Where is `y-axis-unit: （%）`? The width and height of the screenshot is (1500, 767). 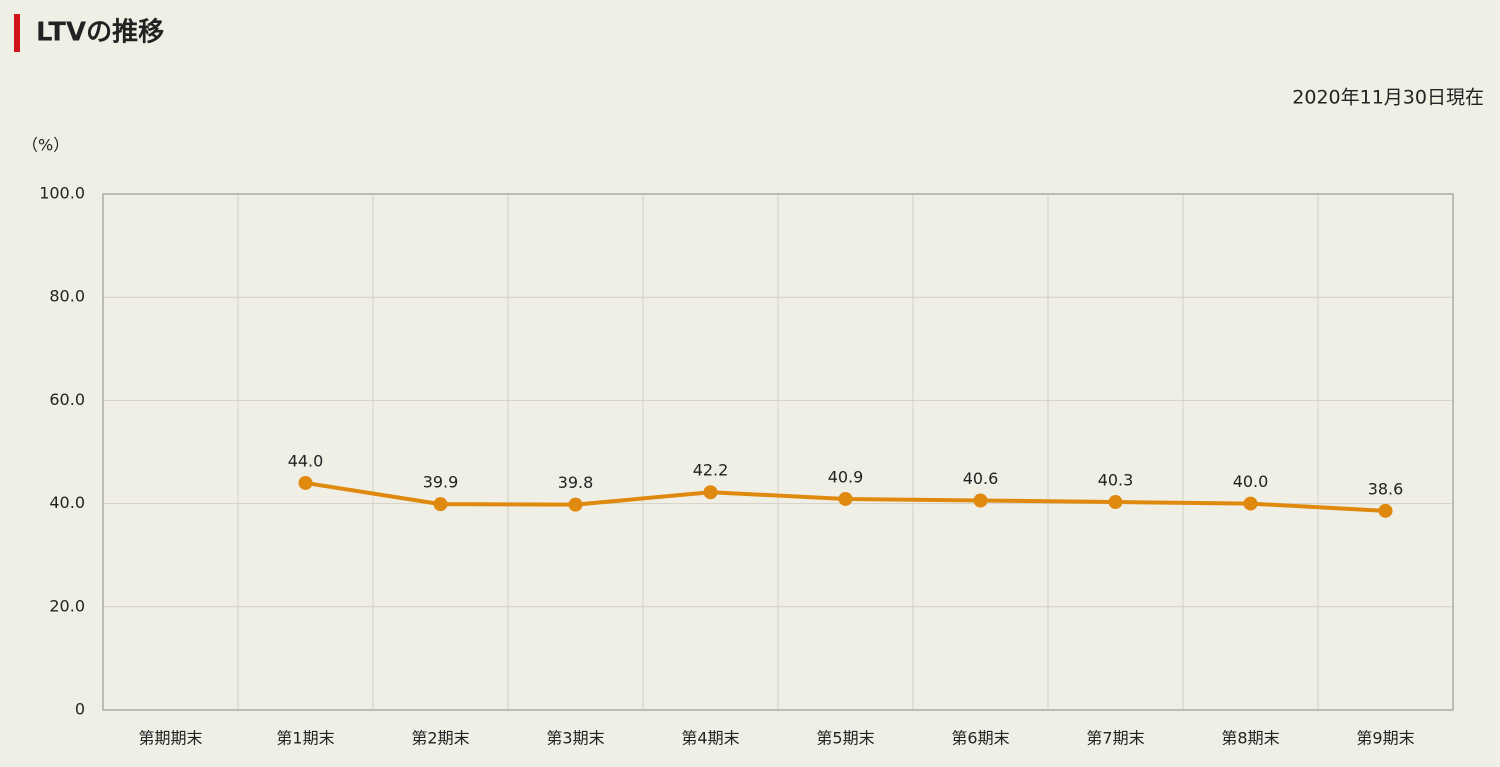 y-axis-unit: （%） is located at coordinates (45, 145).